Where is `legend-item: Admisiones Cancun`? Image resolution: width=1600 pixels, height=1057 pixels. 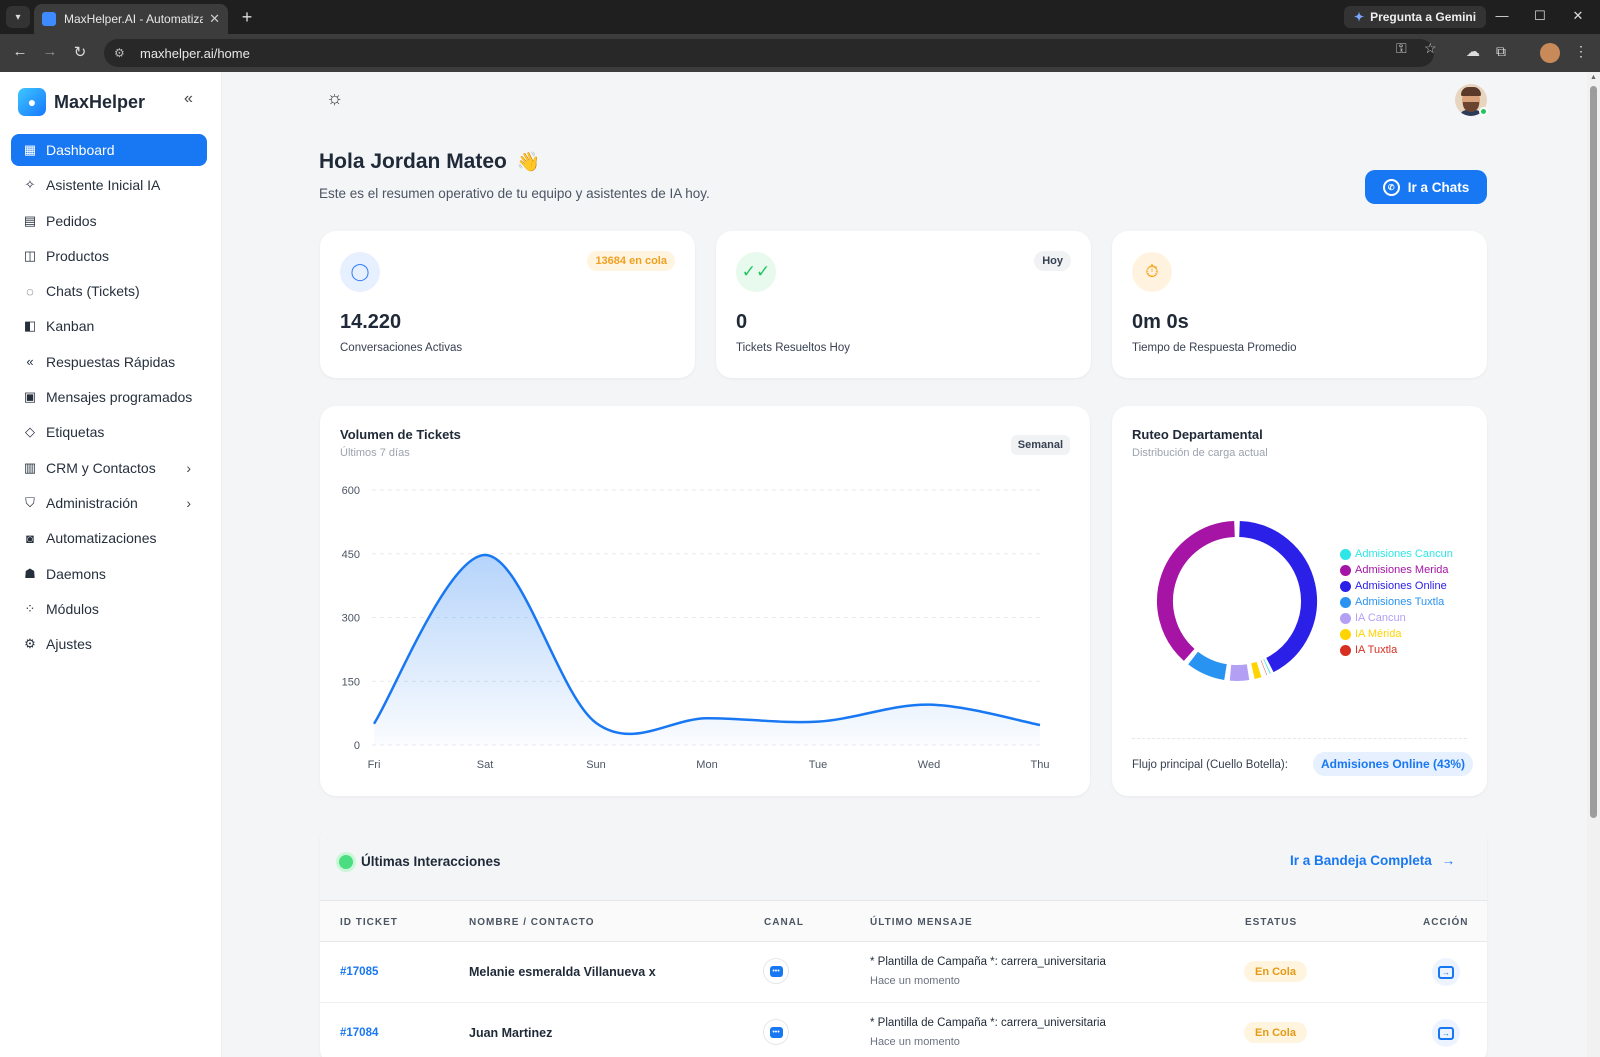
legend-item: Admisiones Cancun is located at coordinates (1396, 554).